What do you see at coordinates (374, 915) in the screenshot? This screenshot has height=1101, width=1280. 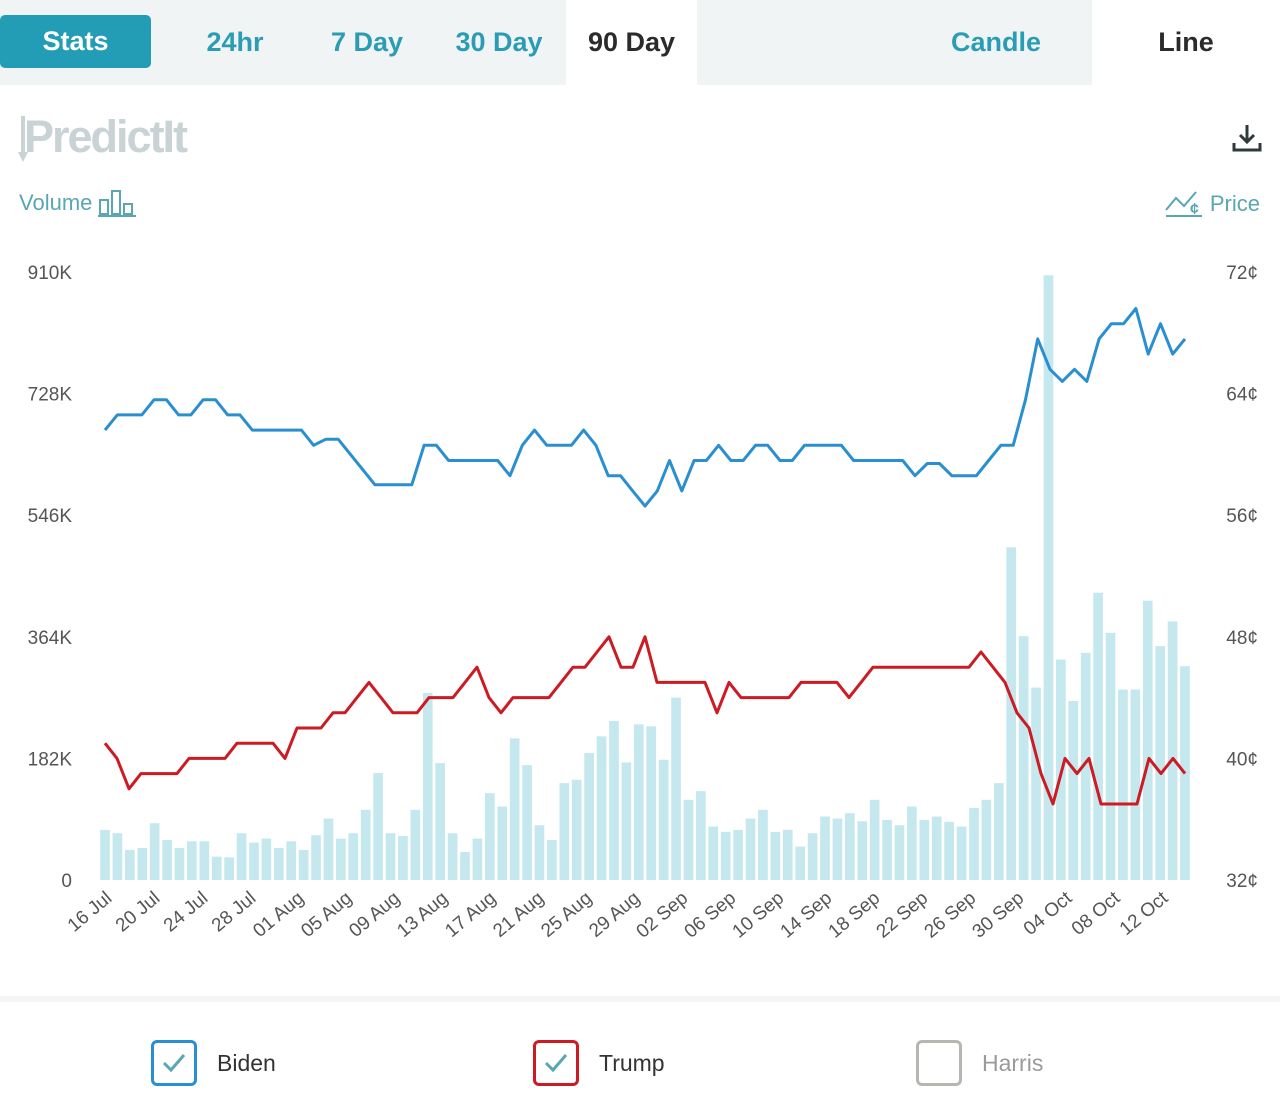 I see `x-tick-label: 09 Aug` at bounding box center [374, 915].